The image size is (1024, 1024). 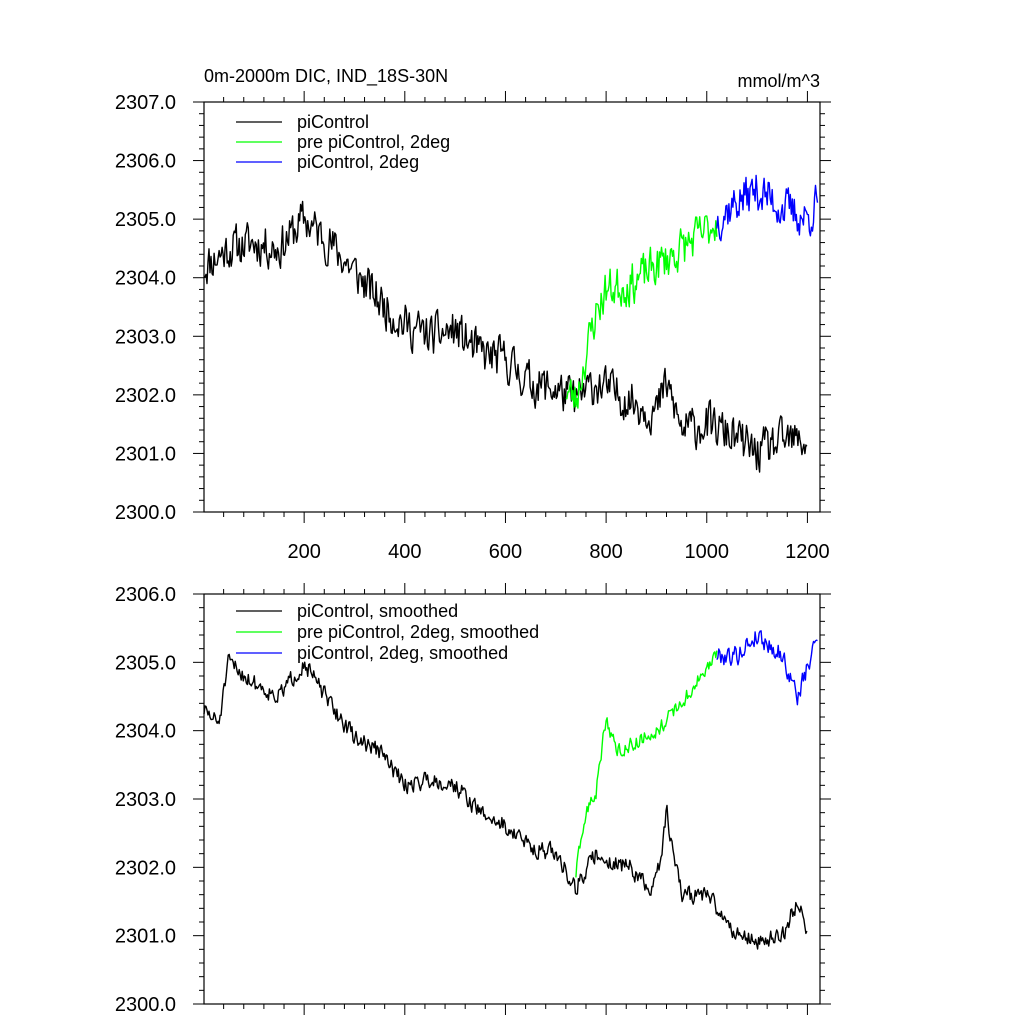 I want to click on x-tick-label: 1000, so click(x=707, y=552).